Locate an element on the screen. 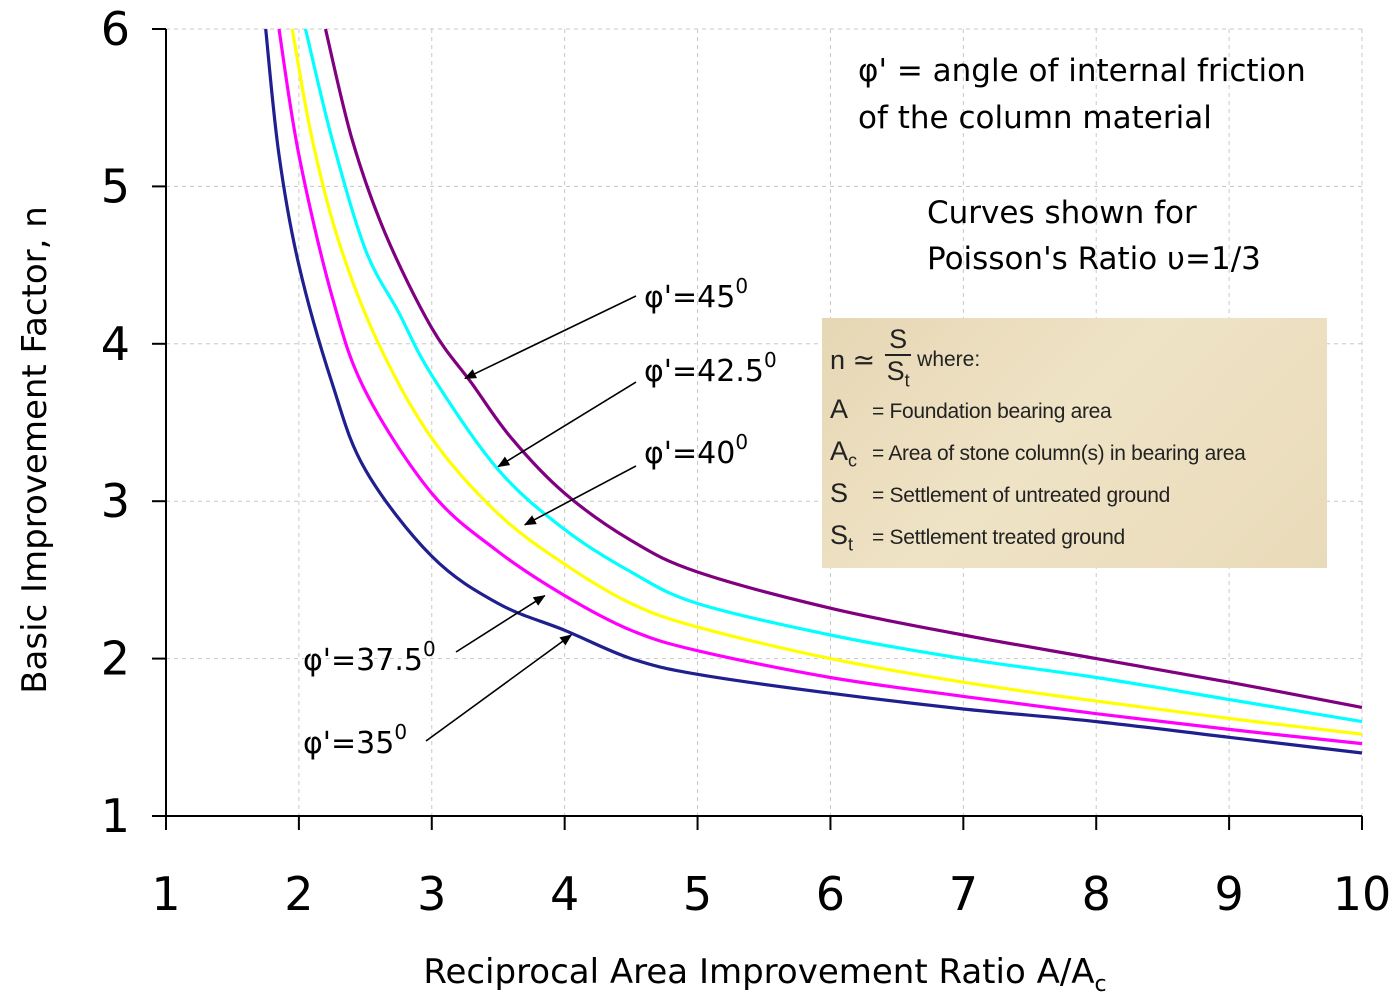 This screenshot has width=1392, height=994. legend-symbol: Ac is located at coordinates (844, 453).